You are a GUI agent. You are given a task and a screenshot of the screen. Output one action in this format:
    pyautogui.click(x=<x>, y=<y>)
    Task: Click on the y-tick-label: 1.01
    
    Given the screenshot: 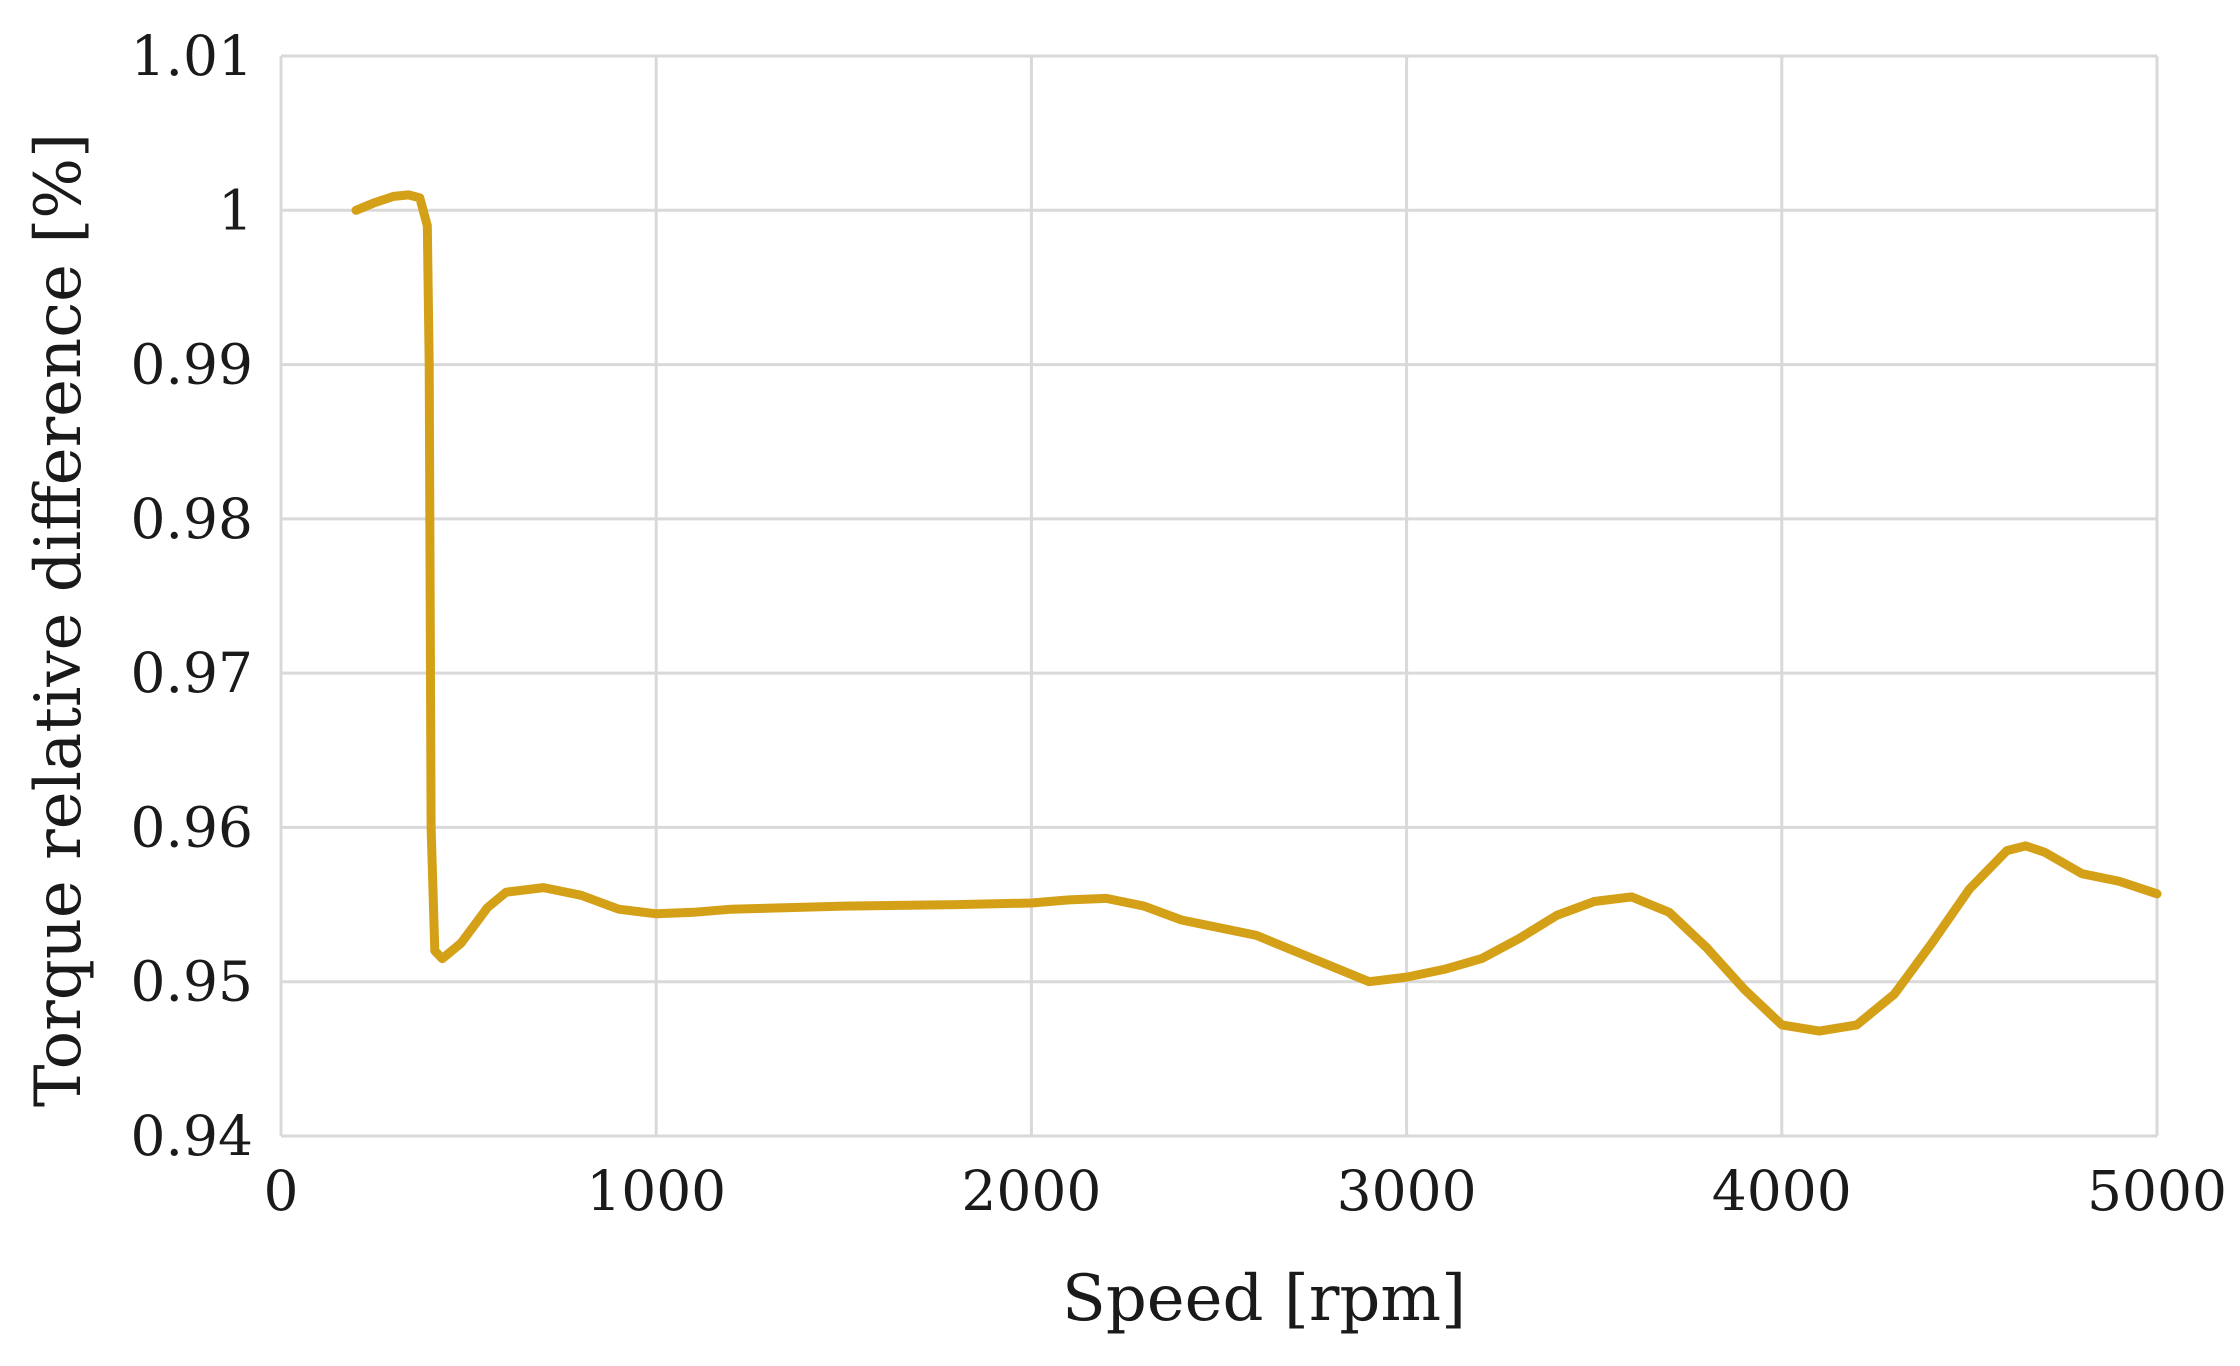 What is the action you would take?
    pyautogui.click(x=192, y=56)
    